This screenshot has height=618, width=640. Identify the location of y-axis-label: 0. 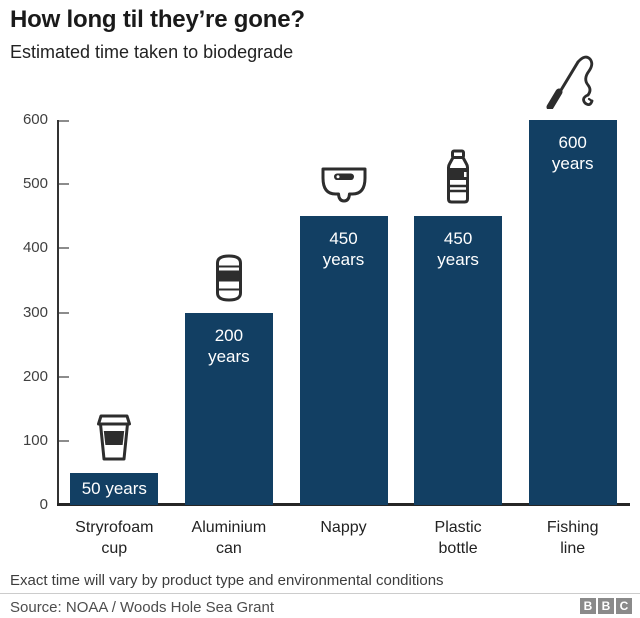
(43, 504).